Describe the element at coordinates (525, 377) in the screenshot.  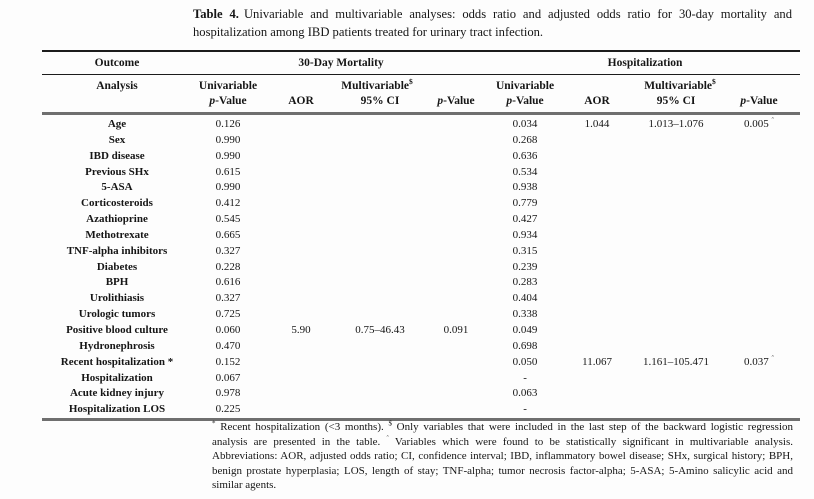
I see `value-cell: -` at that location.